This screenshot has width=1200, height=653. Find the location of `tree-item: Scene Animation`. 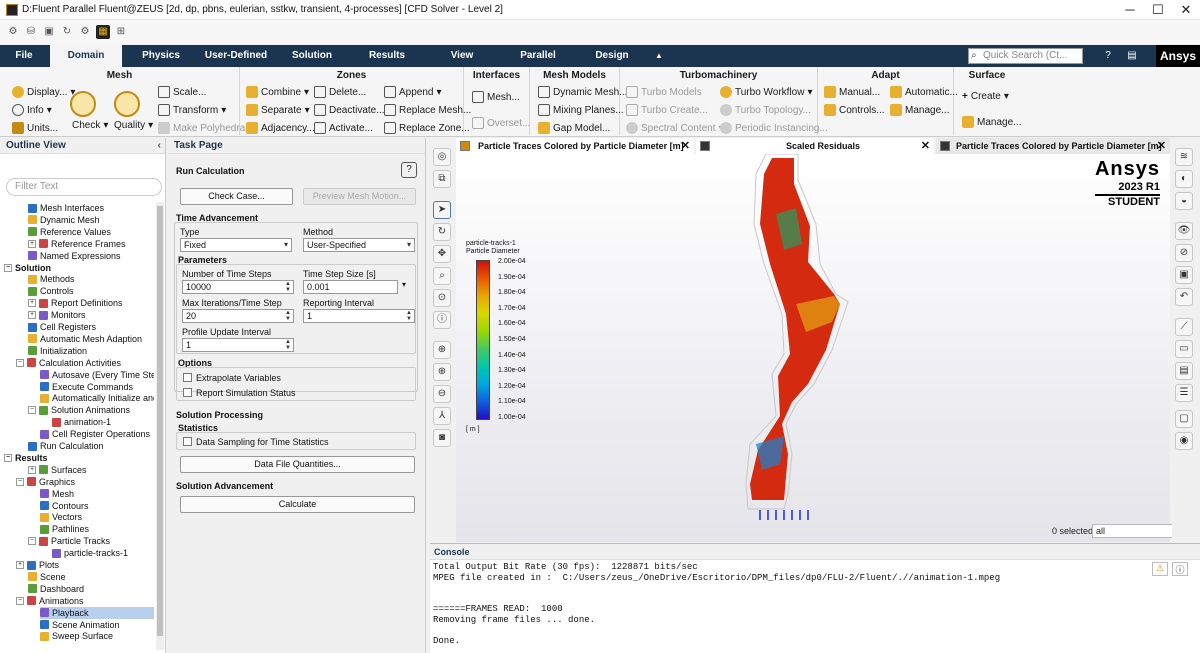

tree-item: Scene Animation is located at coordinates (97, 625).